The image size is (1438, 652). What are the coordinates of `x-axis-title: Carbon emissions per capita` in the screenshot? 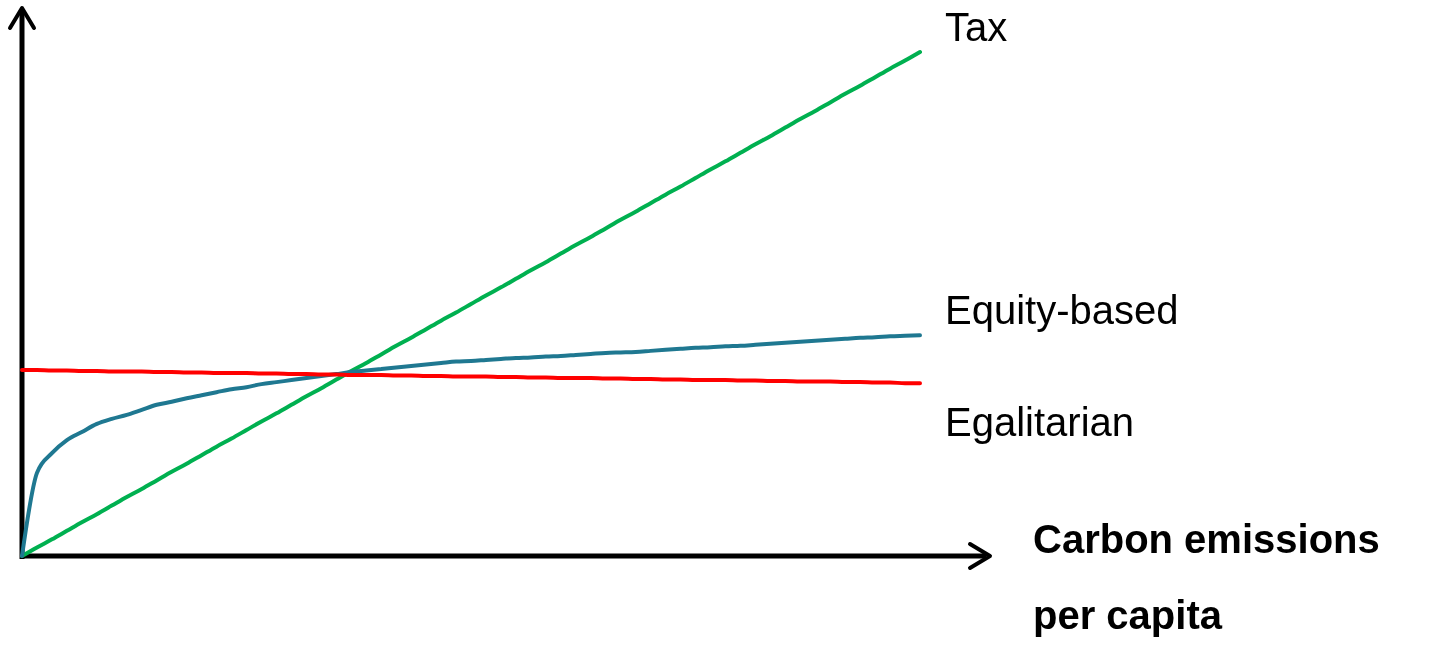 It's located at (1206, 577).